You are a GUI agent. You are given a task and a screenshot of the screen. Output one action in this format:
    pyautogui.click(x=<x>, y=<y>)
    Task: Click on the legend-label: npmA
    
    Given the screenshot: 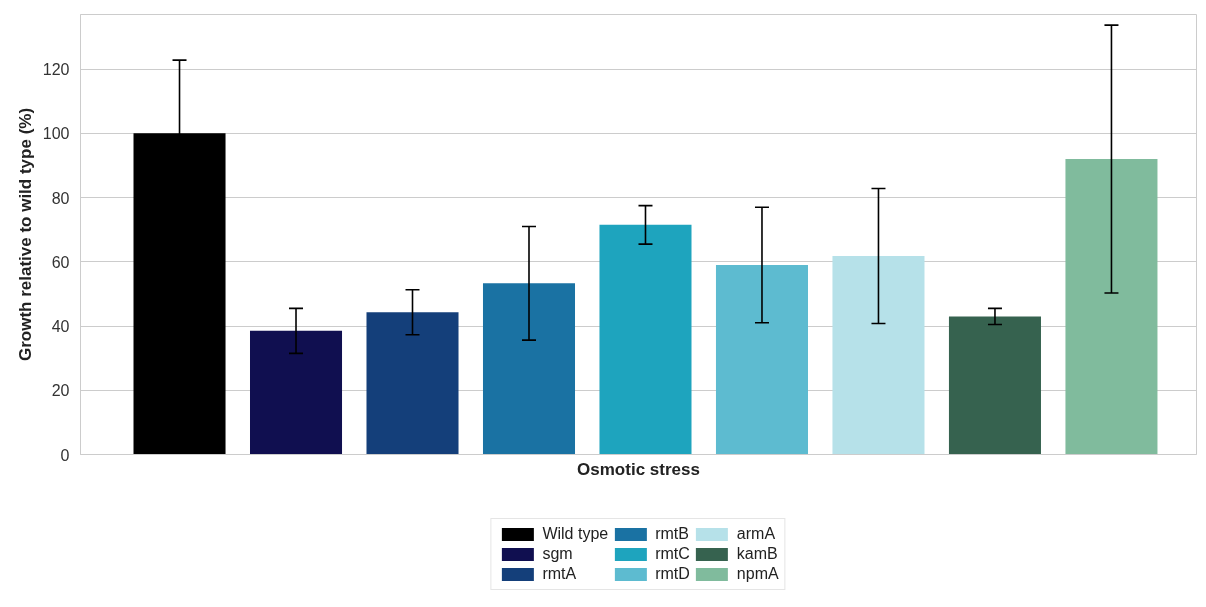 What is the action you would take?
    pyautogui.click(x=757, y=574)
    